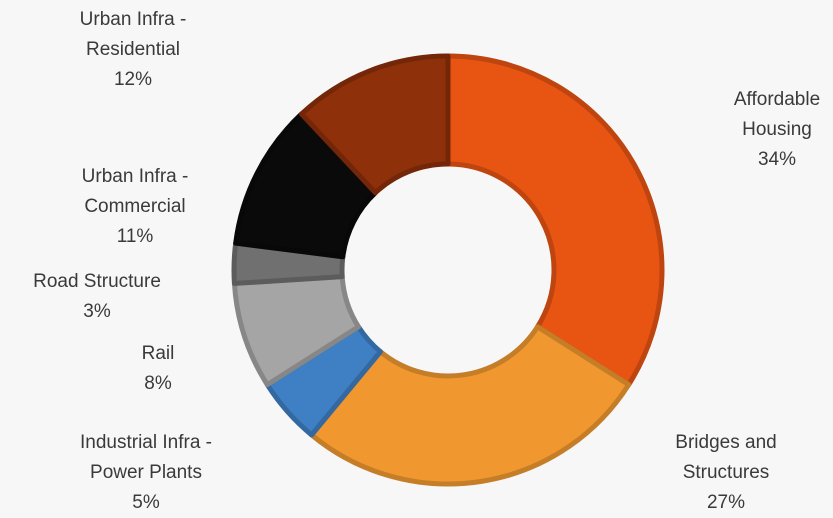 The width and height of the screenshot is (833, 518). I want to click on slice-label-line: Power Plants, so click(146, 472).